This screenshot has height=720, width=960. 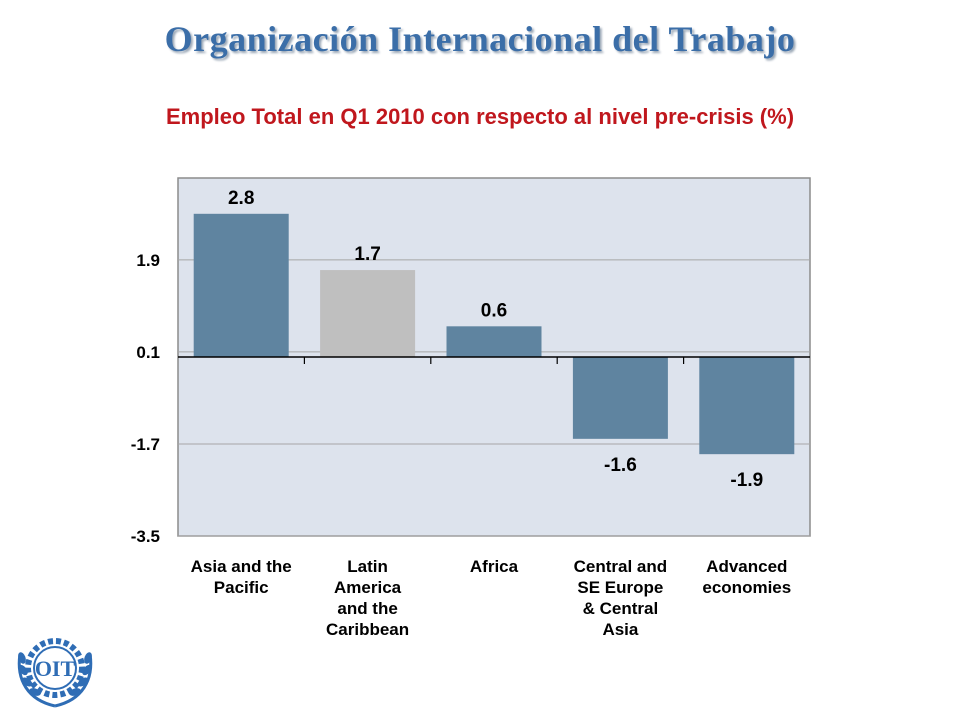 What do you see at coordinates (367, 254) in the screenshot?
I see `data-label: 1.7` at bounding box center [367, 254].